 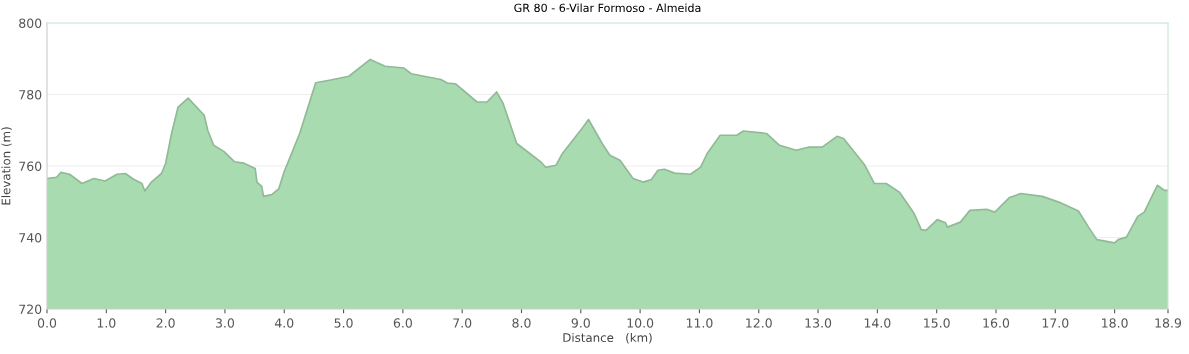 What do you see at coordinates (284, 323) in the screenshot?
I see `x-tick-label: 4.0` at bounding box center [284, 323].